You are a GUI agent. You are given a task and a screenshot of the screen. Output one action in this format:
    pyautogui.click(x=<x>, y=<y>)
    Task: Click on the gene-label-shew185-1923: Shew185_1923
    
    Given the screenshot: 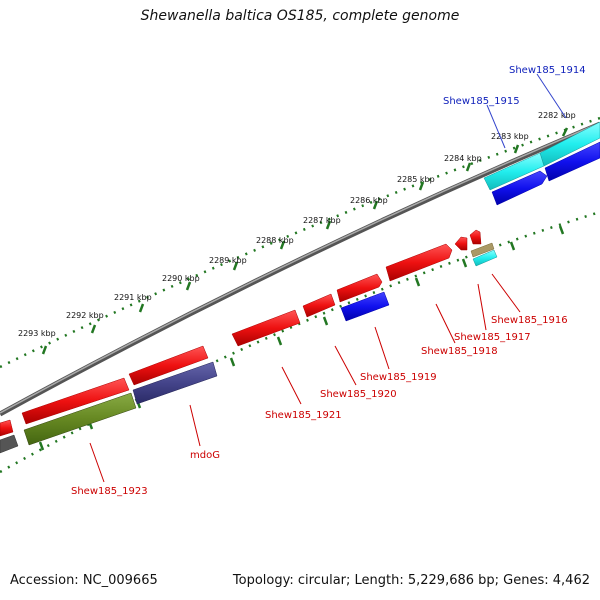 What is the action you would take?
    pyautogui.click(x=109, y=491)
    